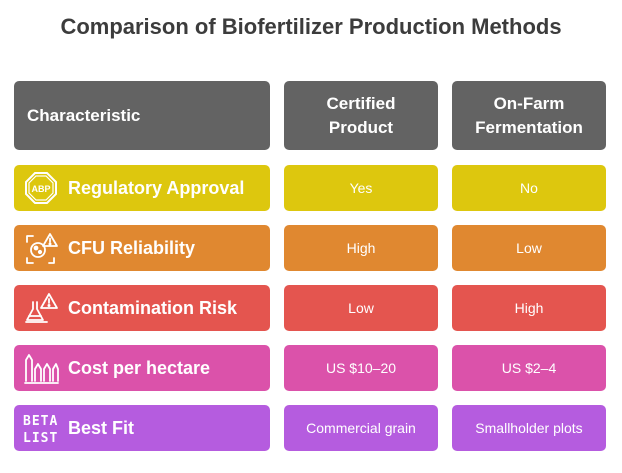 The height and width of the screenshot is (473, 622). What do you see at coordinates (529, 308) in the screenshot?
I see `onfarm-value: High` at bounding box center [529, 308].